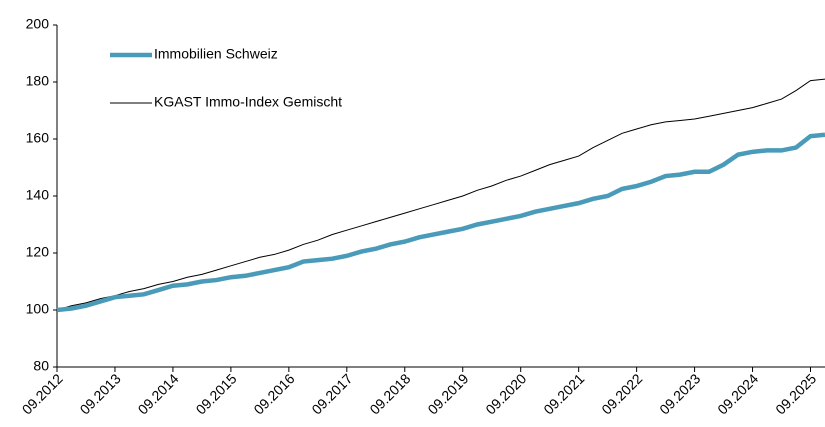  What do you see at coordinates (679, 393) in the screenshot?
I see `x-tick-label: 09.2023` at bounding box center [679, 393].